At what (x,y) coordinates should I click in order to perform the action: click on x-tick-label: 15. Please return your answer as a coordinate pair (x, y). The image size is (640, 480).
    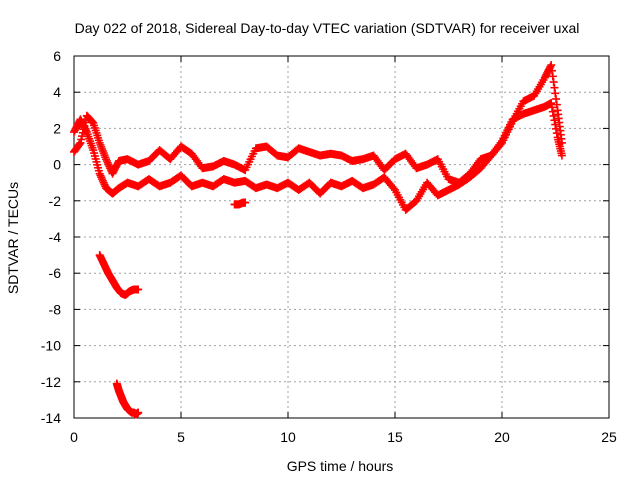
    Looking at the image, I should click on (395, 437).